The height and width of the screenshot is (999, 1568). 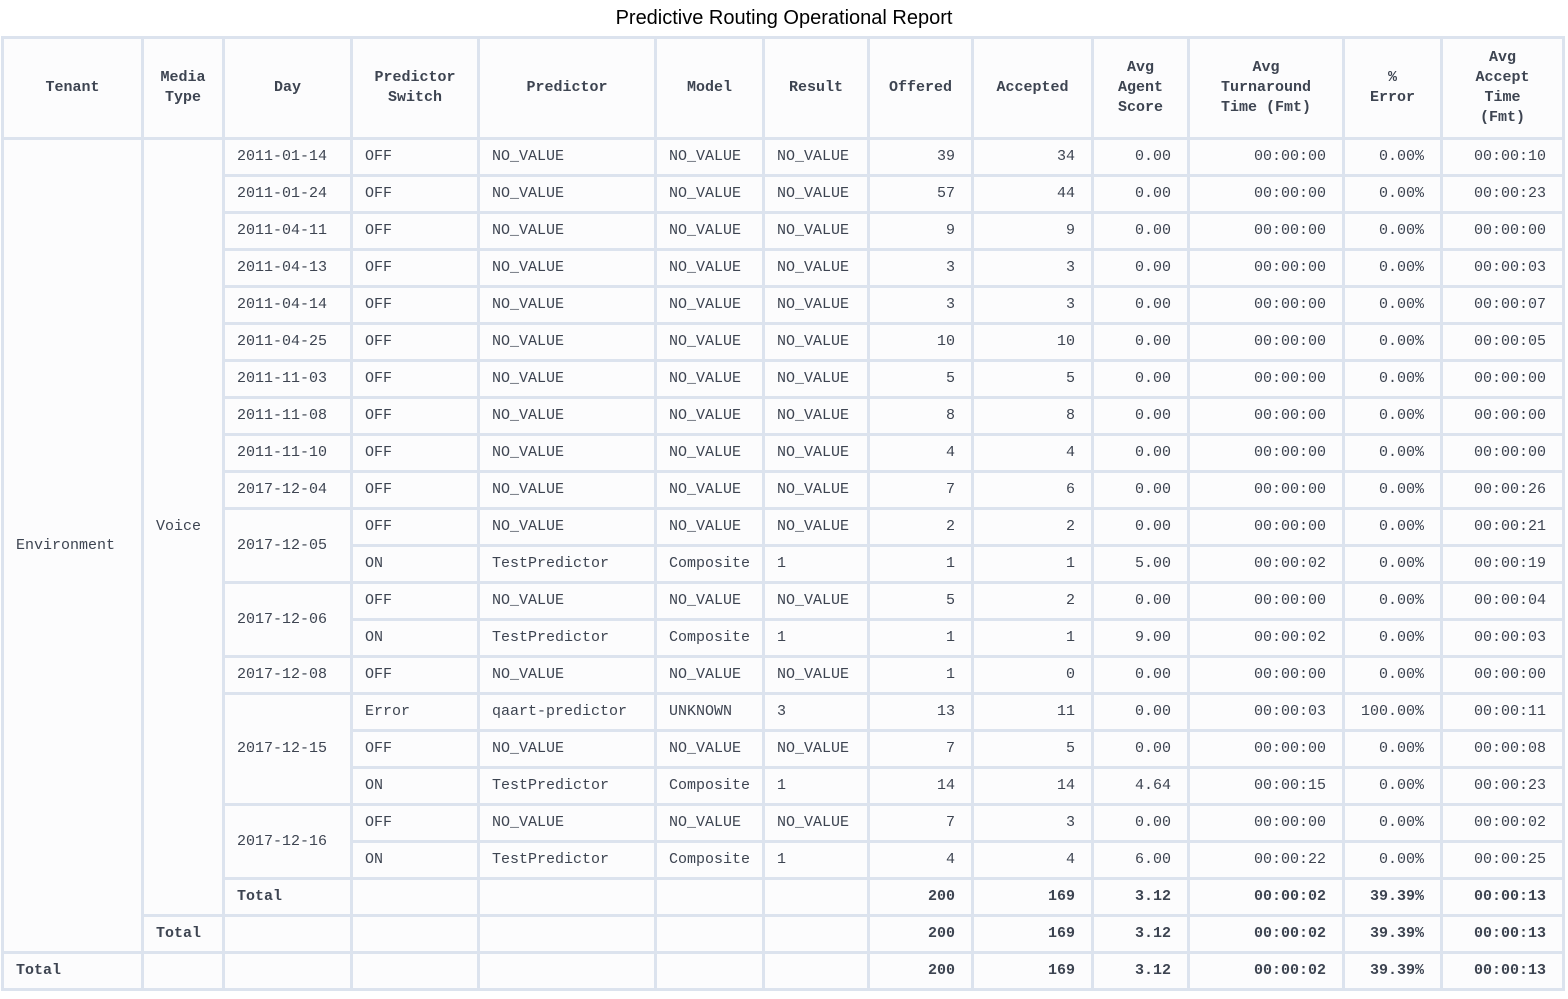 I want to click on cell-accepted: 34, so click(x=1032, y=157).